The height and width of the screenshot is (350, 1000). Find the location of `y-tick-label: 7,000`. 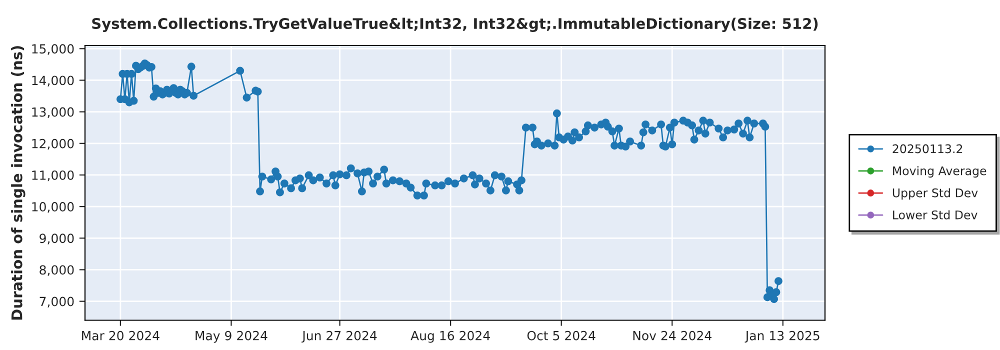

y-tick-label: 7,000 is located at coordinates (57, 302).